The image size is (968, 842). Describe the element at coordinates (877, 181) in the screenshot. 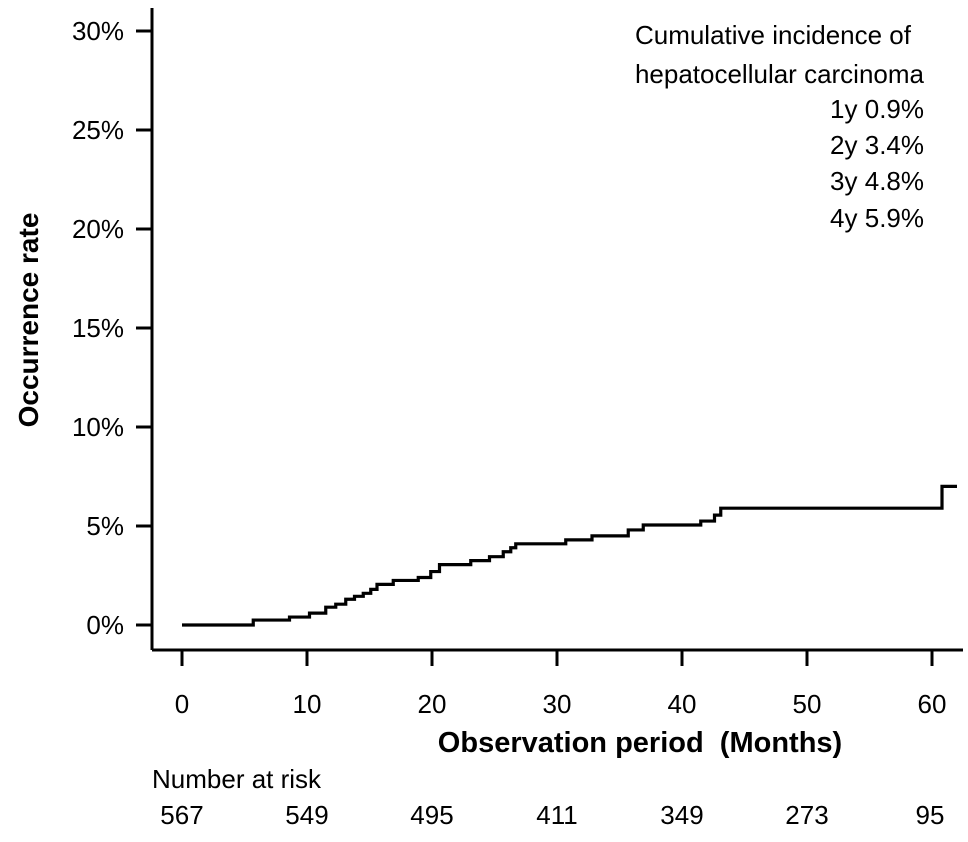

I see `annotation-incidence-line: 3y 4.8%` at that location.